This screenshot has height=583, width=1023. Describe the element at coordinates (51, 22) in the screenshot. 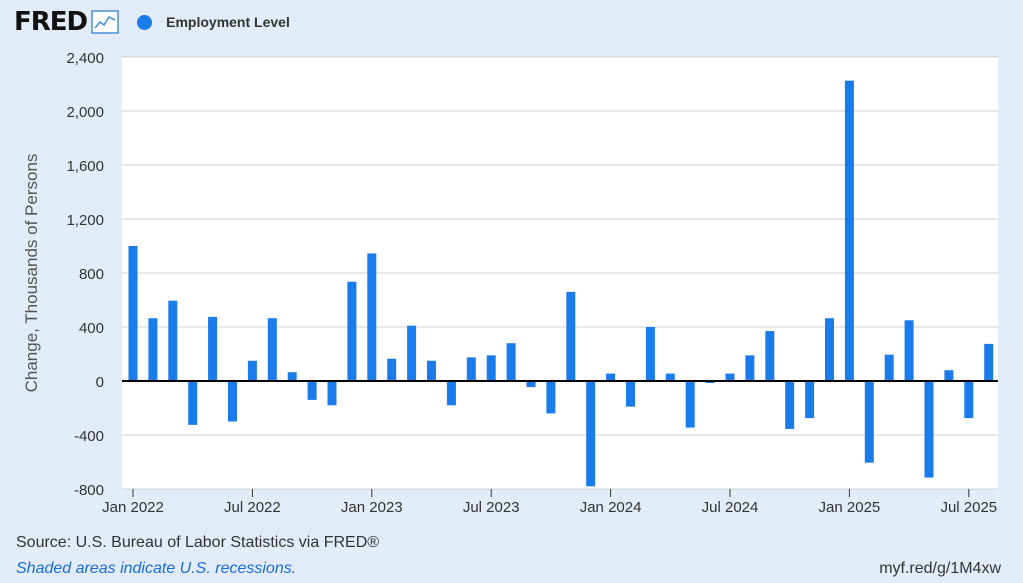

I see `fred-logo: FRED` at that location.